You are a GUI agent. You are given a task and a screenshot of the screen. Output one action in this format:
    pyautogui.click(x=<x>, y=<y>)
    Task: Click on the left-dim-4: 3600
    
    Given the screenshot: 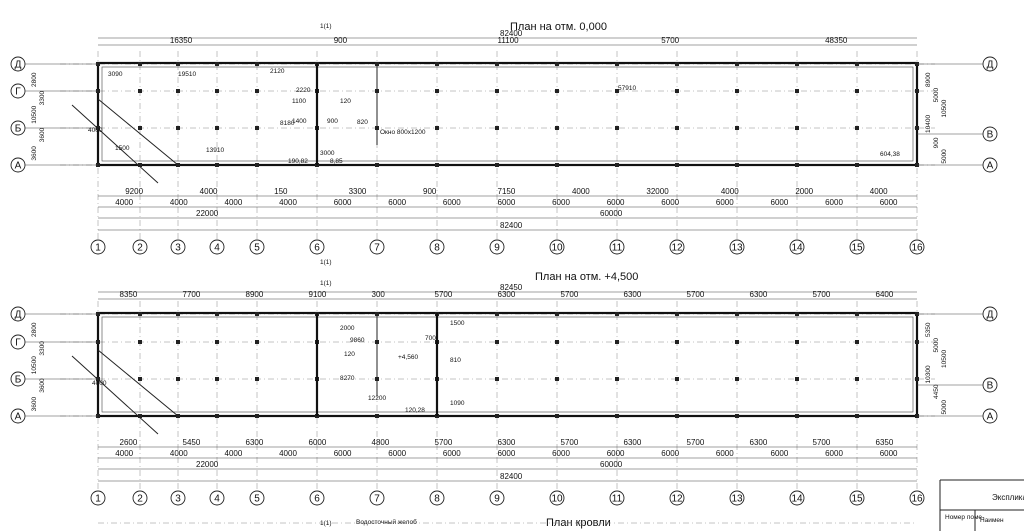 What is the action you would take?
    pyautogui.click(x=34, y=404)
    